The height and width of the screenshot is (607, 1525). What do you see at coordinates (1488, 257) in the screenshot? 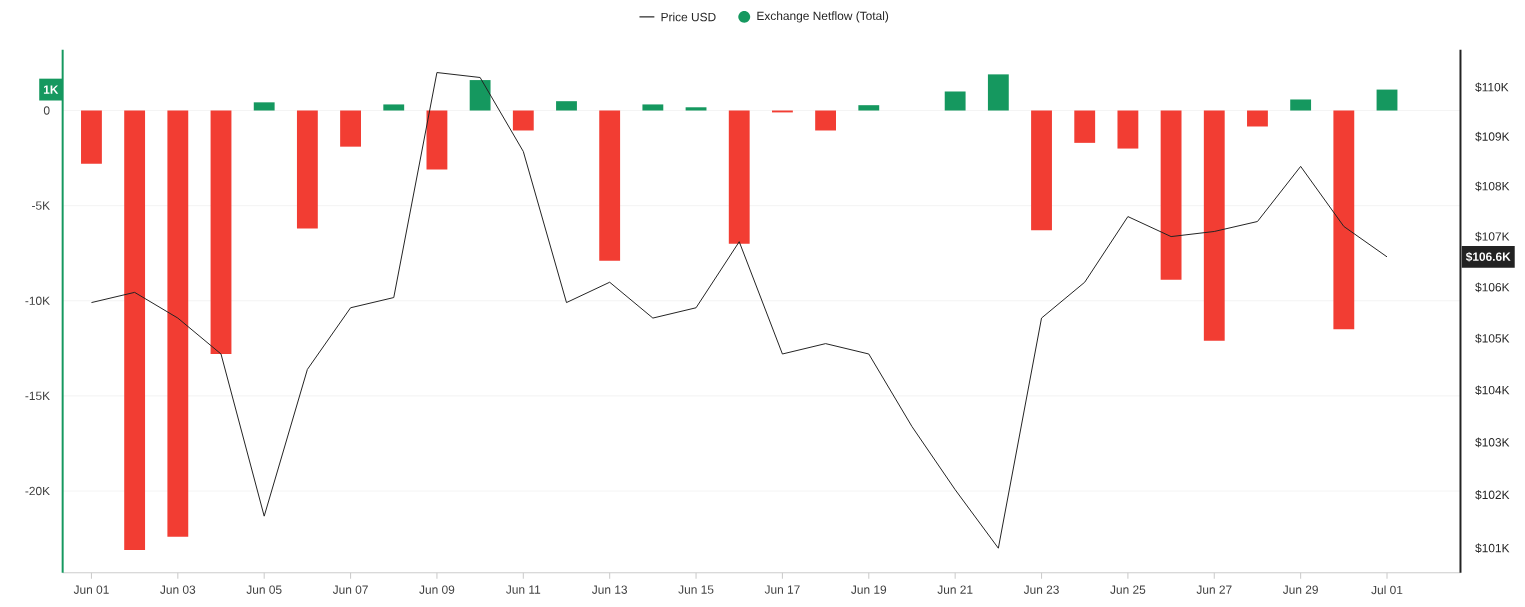
I see `text: $106.6K` at bounding box center [1488, 257].